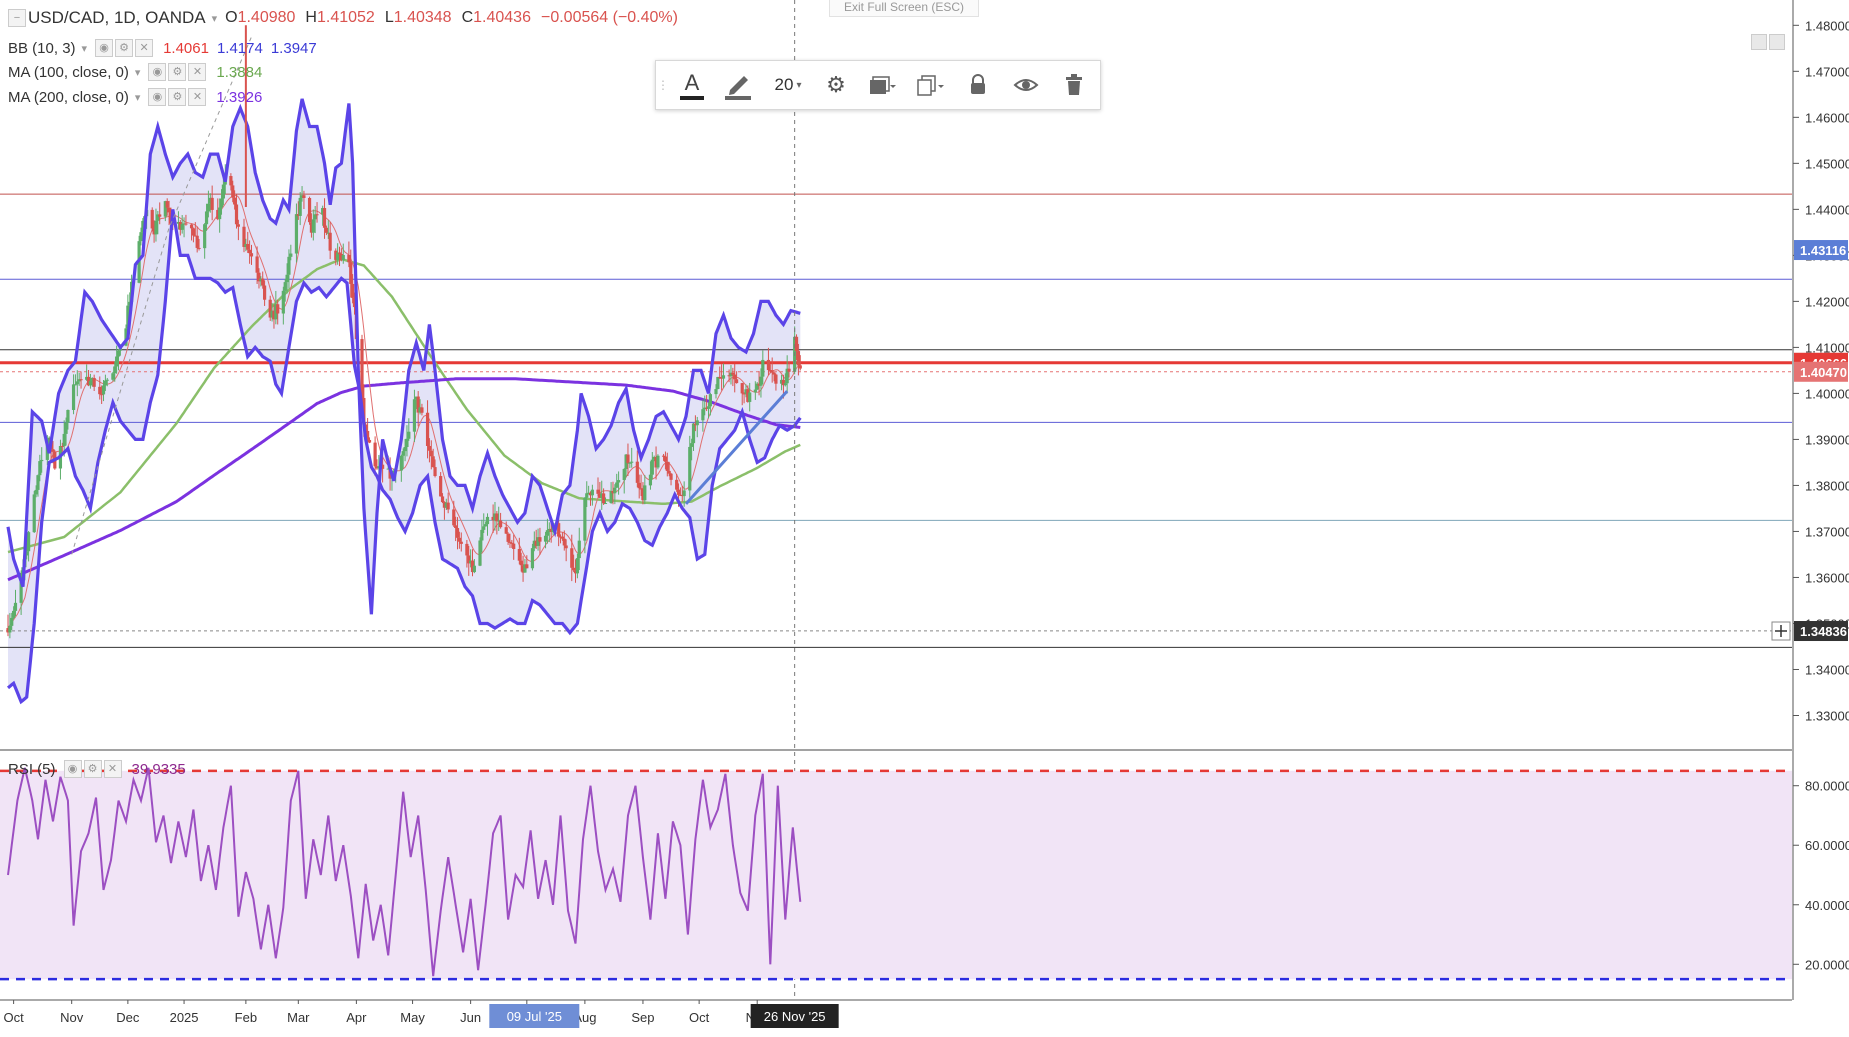  What do you see at coordinates (42, 48) in the screenshot?
I see `bb-label: BB (10, 3)` at bounding box center [42, 48].